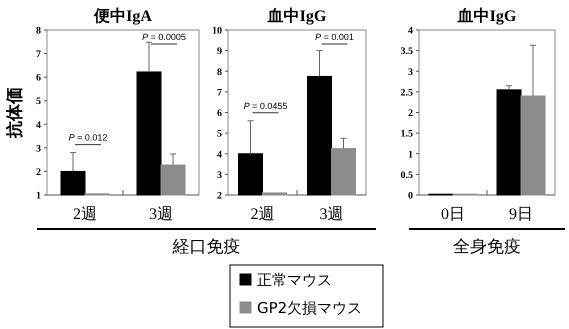 The image size is (569, 329). Describe the element at coordinates (334, 37) in the screenshot. I see `annotation: P = 0.001` at that location.